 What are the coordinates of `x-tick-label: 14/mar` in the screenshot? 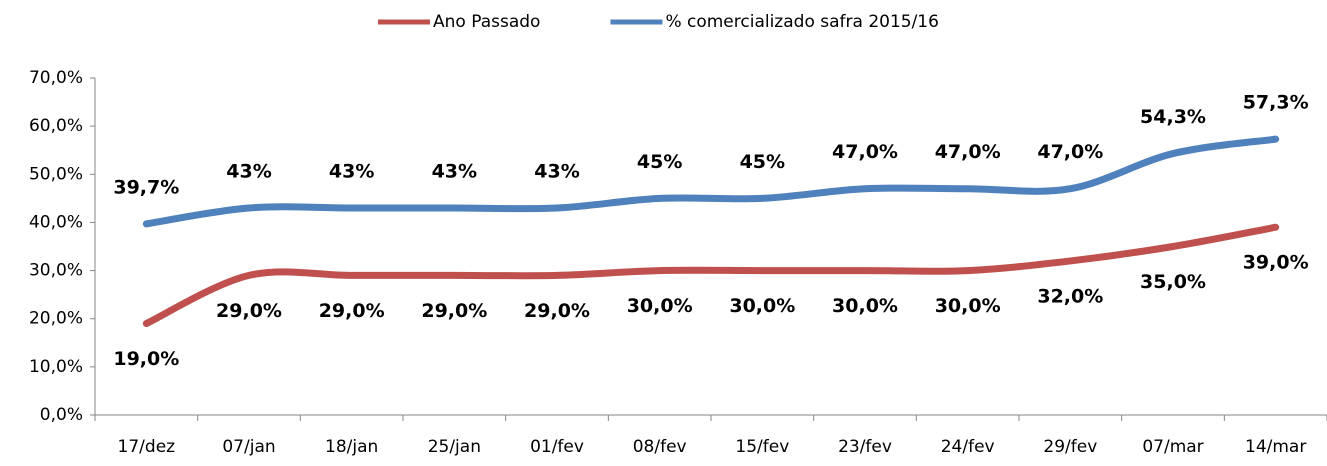 It's located at (1275, 447).